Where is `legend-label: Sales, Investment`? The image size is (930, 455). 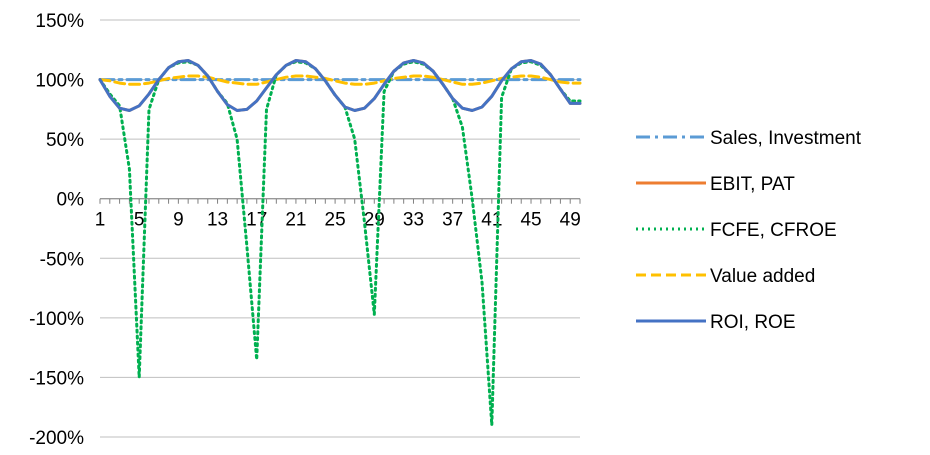 legend-label: Sales, Investment is located at coordinates (786, 138).